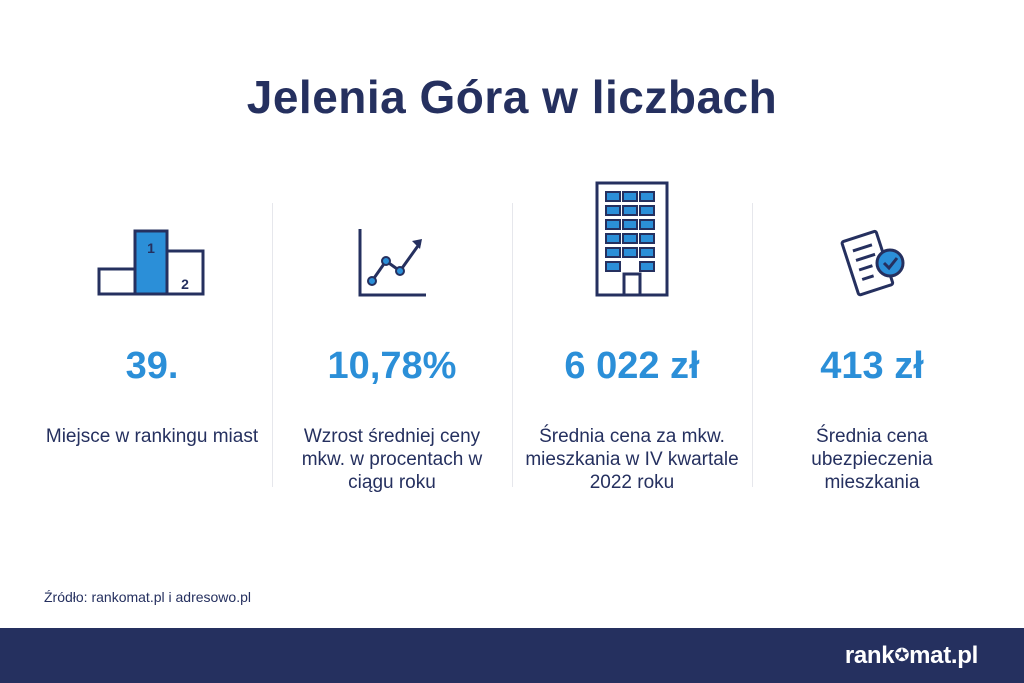  Describe the element at coordinates (902, 655) in the screenshot. I see `star-icon: ✪` at that location.